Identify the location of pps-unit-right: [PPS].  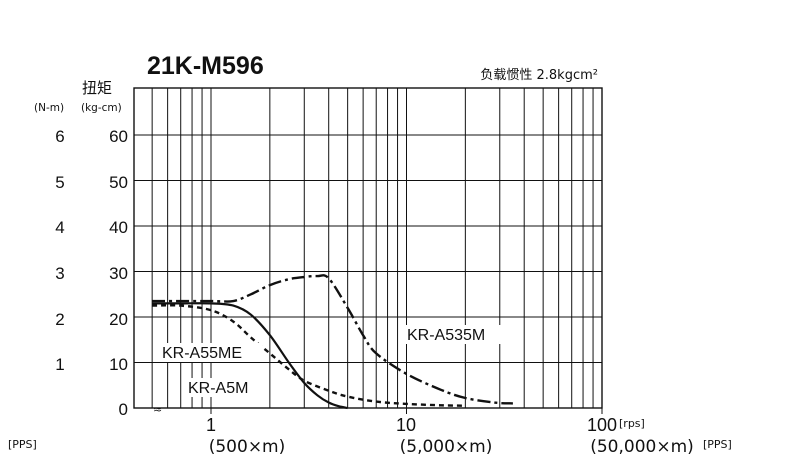
(717, 444).